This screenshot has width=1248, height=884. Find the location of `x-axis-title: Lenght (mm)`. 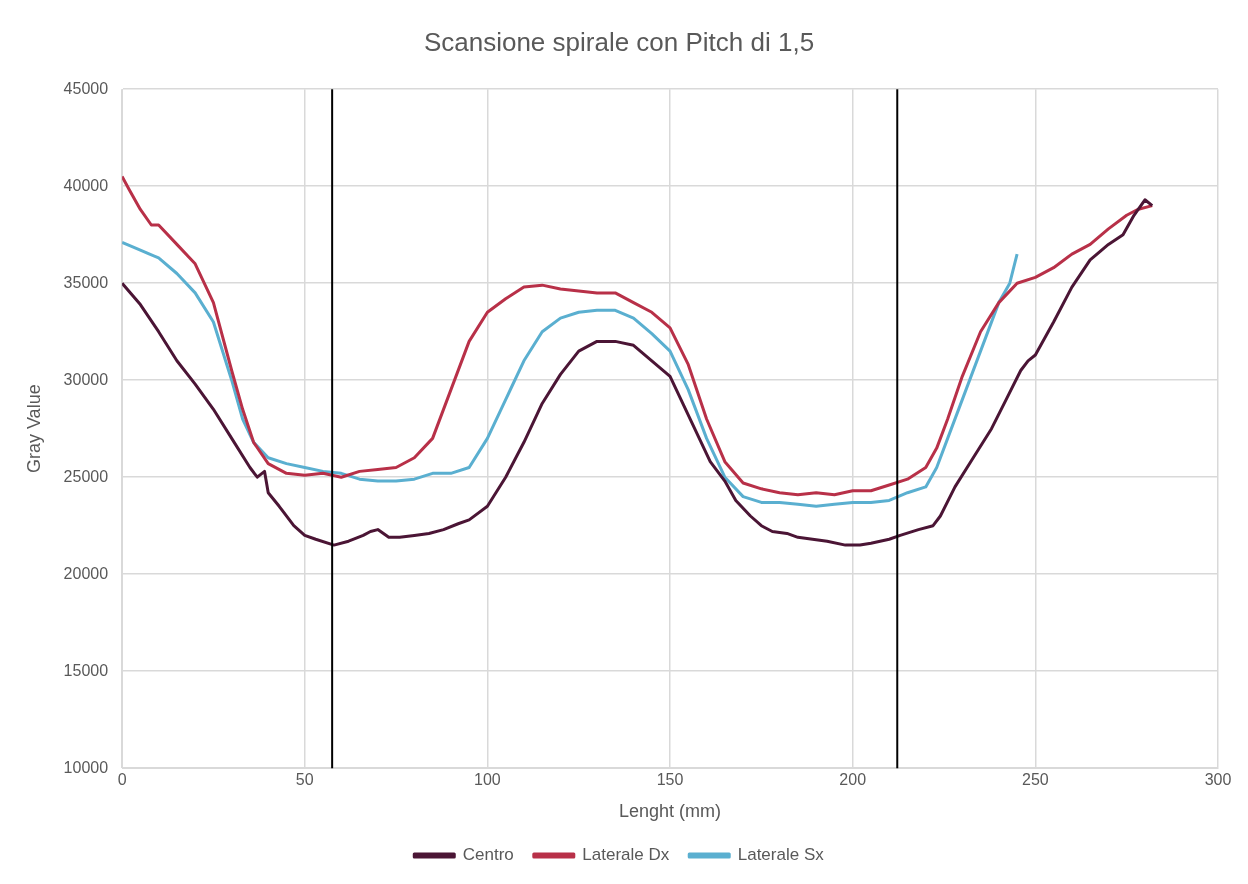

x-axis-title: Lenght (mm) is located at coordinates (670, 811).